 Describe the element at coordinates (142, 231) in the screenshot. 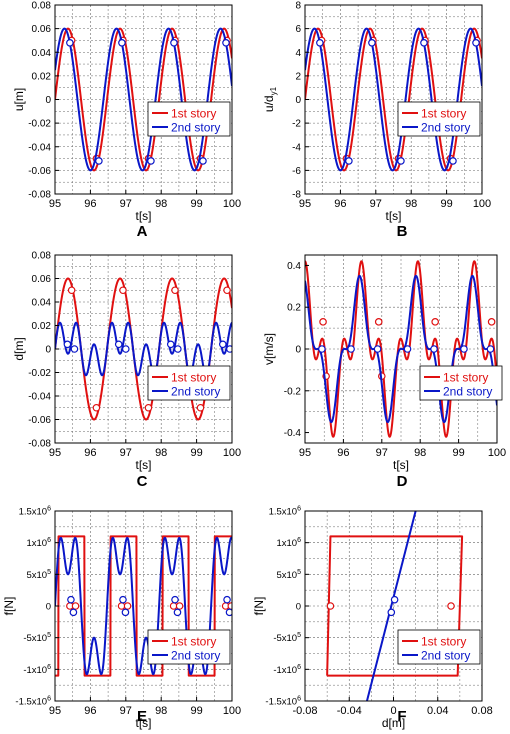

I see `panel-label: A` at that location.